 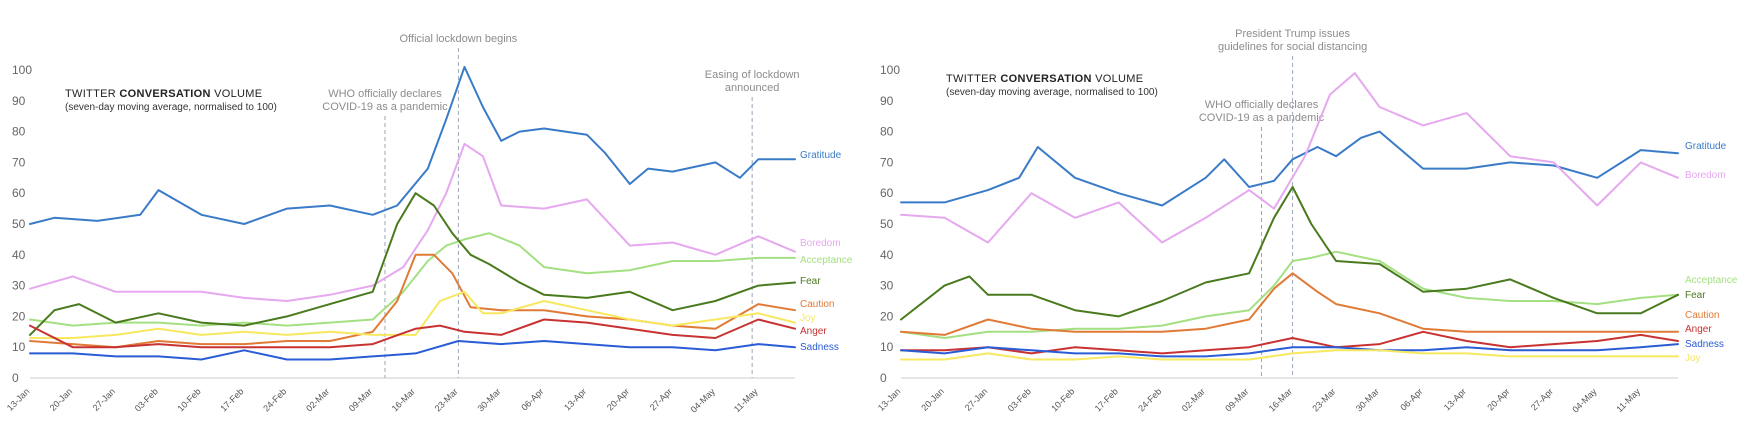 What do you see at coordinates (1292, 47) in the screenshot?
I see `event-annotation: guidelines for social distancing` at bounding box center [1292, 47].